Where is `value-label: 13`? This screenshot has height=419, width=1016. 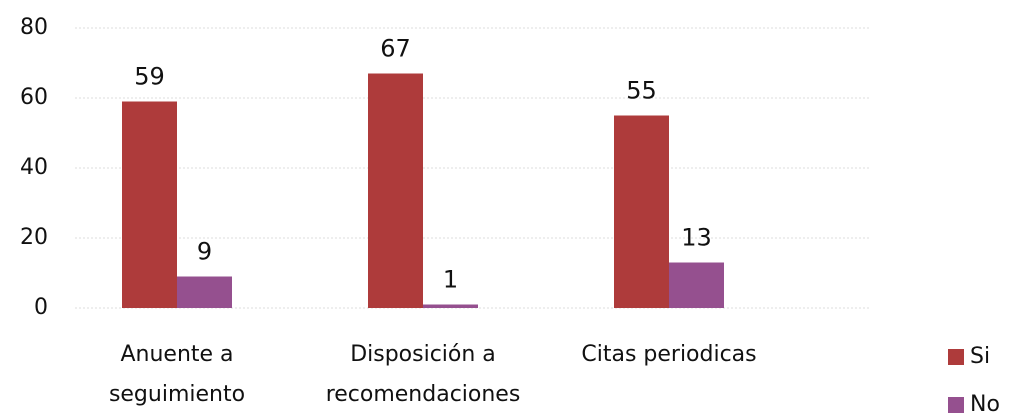
value-label: 13 is located at coordinates (696, 238).